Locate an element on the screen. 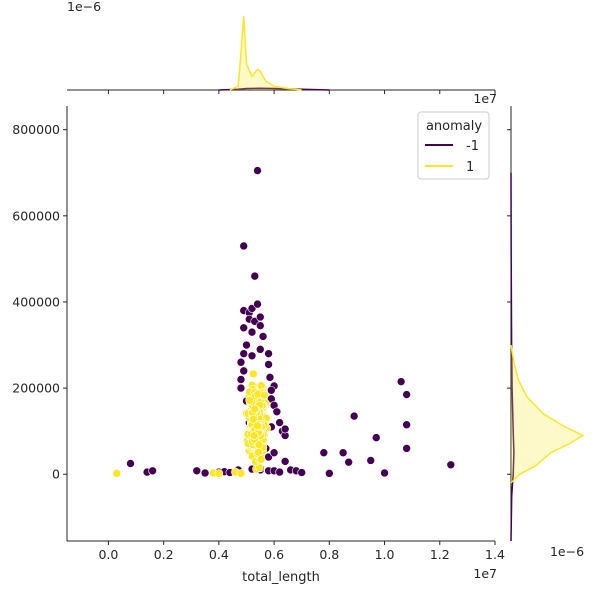 The image size is (600, 600). y-axis-ticks: 0 200000 400000 600000 800000 is located at coordinates (39, 302).